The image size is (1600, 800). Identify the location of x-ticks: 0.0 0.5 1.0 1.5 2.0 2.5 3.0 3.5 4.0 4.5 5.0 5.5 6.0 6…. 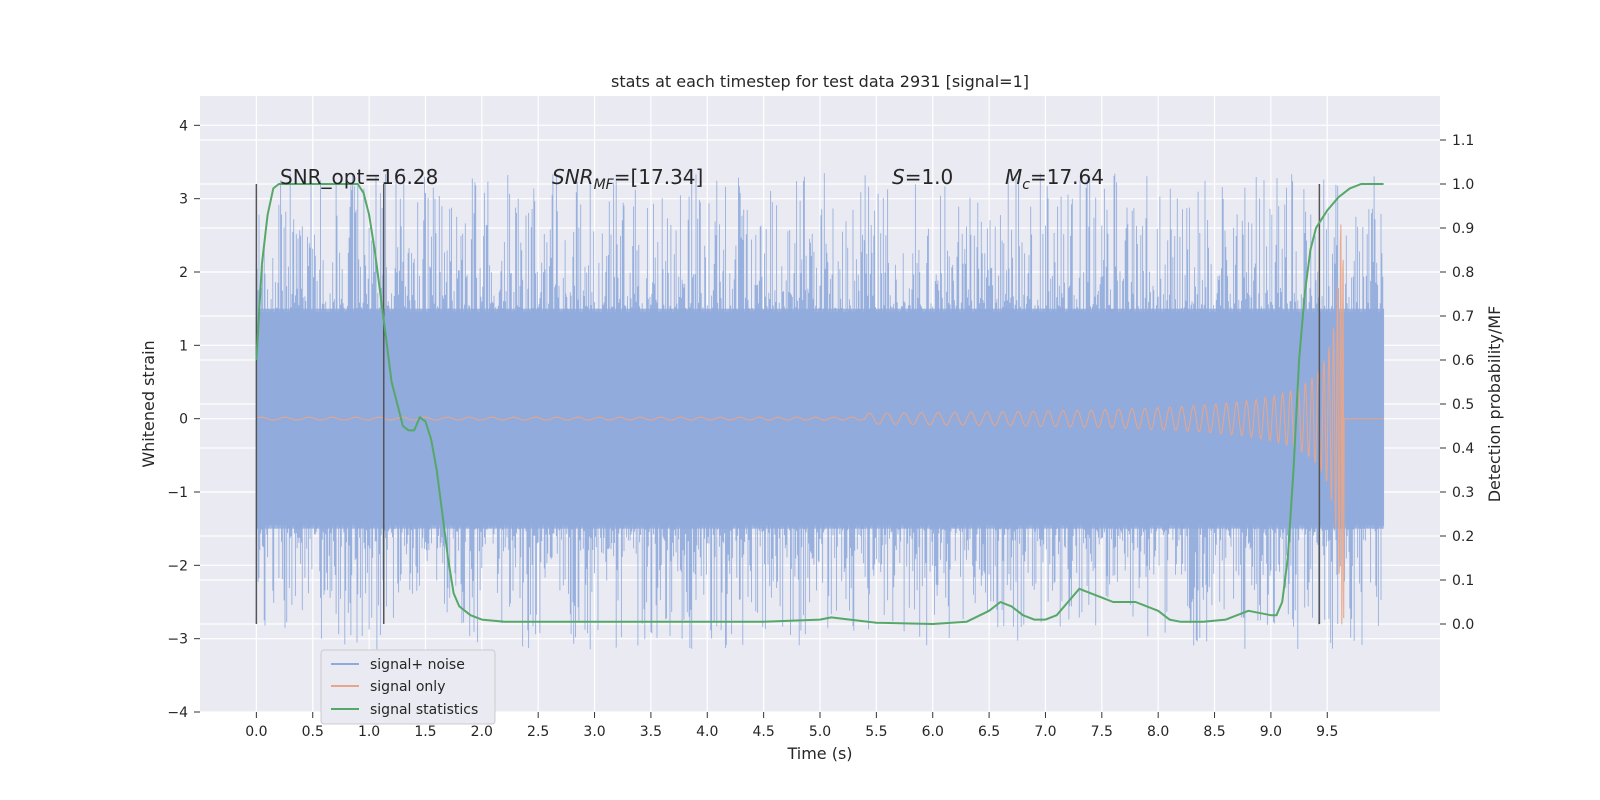
(791, 726).